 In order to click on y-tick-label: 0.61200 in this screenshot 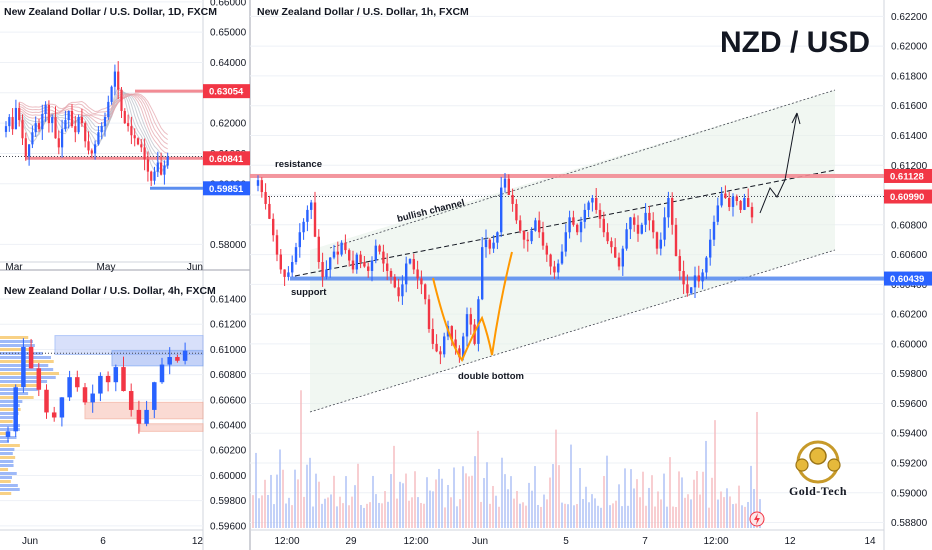, I will do `click(909, 166)`.